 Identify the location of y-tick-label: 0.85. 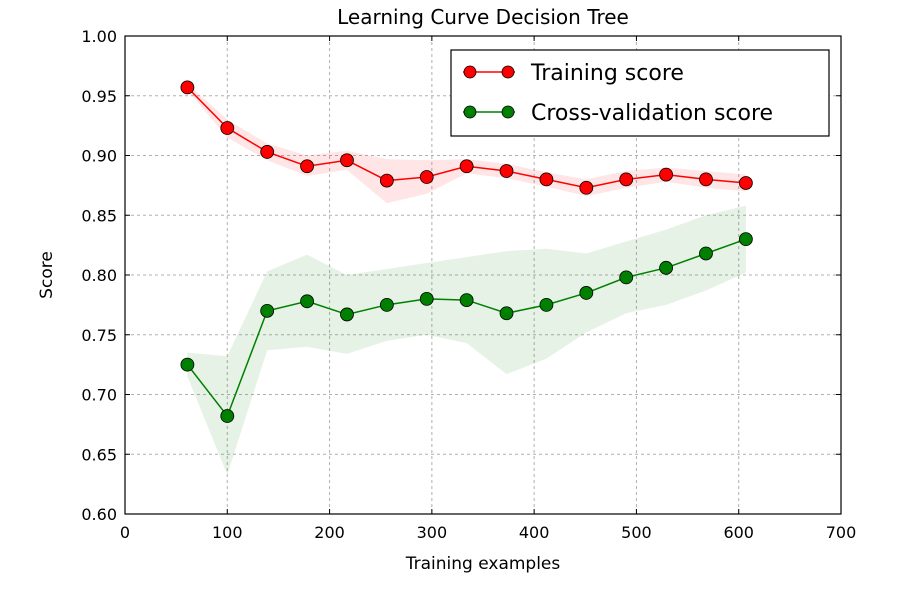
(99, 215).